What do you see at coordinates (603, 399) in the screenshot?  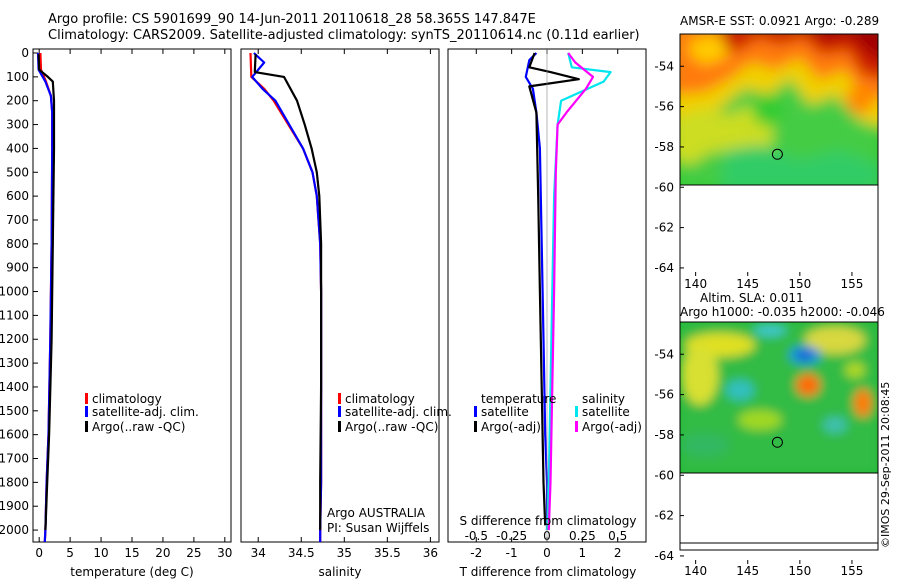 I see `legend-title-salinity: salinity` at bounding box center [603, 399].